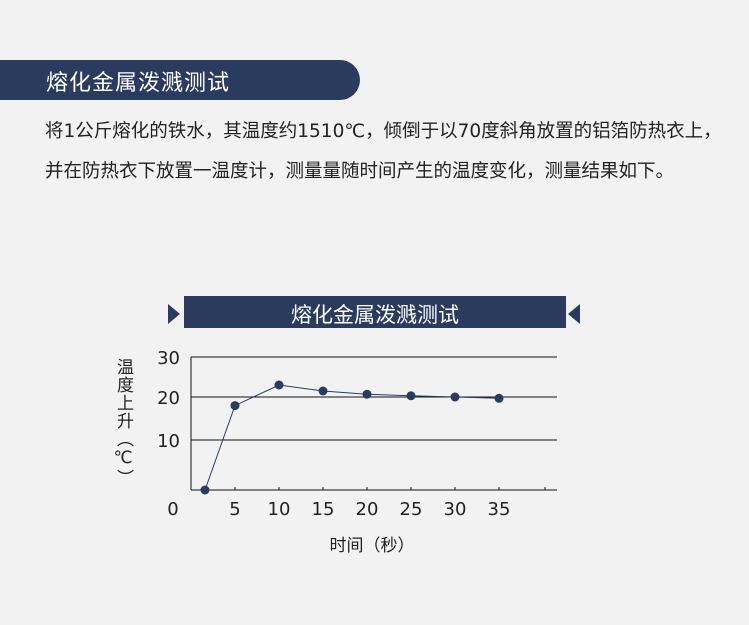 The height and width of the screenshot is (625, 749). What do you see at coordinates (411, 509) in the screenshot?
I see `x-tick-label: 25` at bounding box center [411, 509].